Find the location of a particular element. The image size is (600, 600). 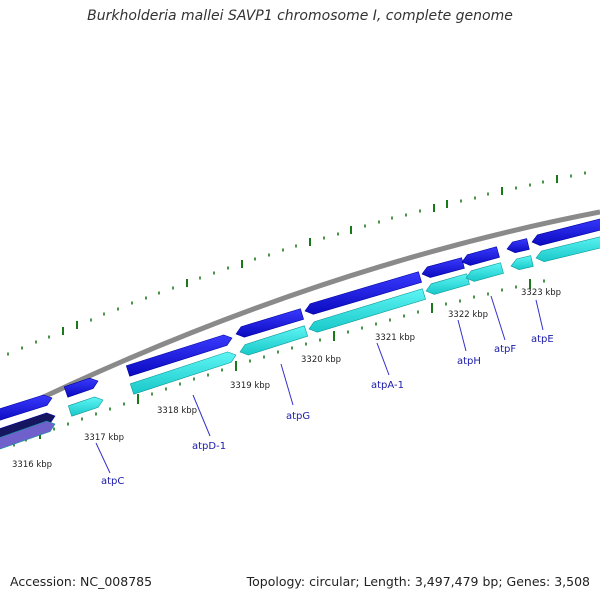

gene-label-atpA-1: atpA-1 is located at coordinates (387, 385).